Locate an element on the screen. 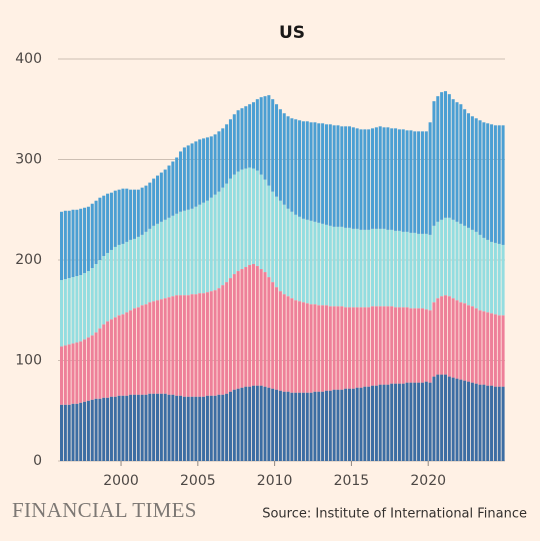 Image resolution: width=540 pixels, height=541 pixels. brand: FINANCIAL TIMES is located at coordinates (104, 510).